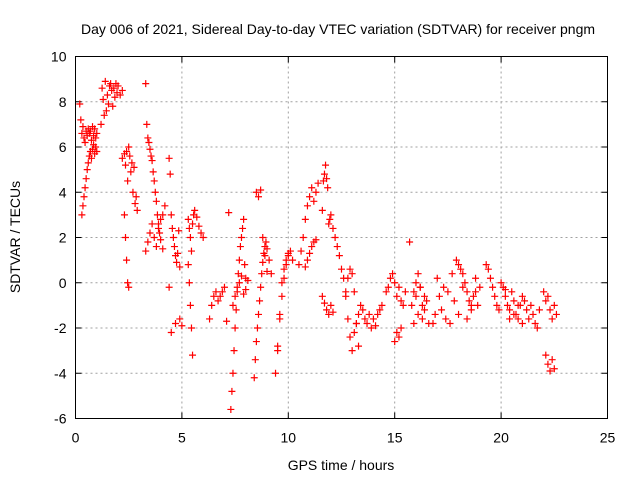  I want to click on x-axis-title: GPS time / hours, so click(341, 465).